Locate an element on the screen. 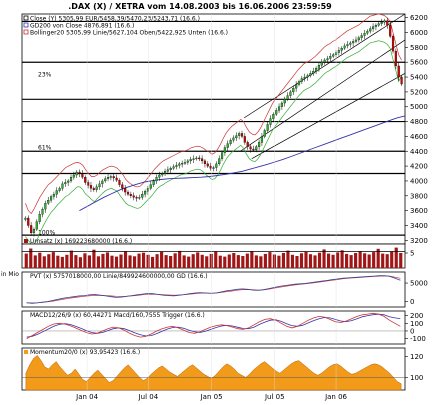 This screenshot has height=405, width=440. y-tick-label: 4400 is located at coordinates (419, 152).